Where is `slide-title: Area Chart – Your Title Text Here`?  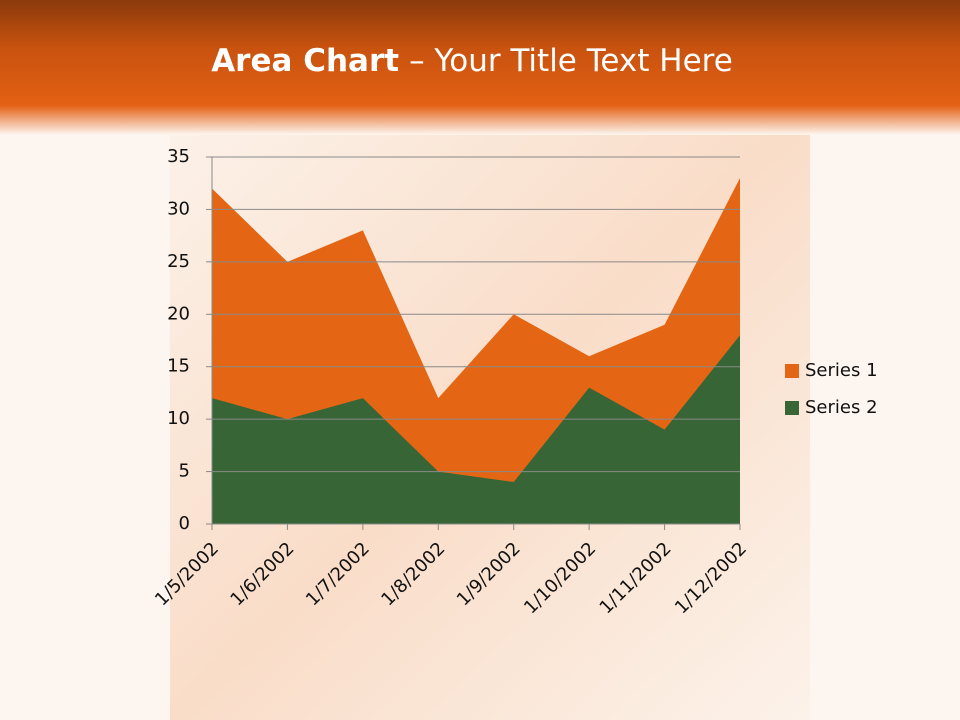
slide-title: Area Chart – Your Title Text Here is located at coordinates (472, 61).